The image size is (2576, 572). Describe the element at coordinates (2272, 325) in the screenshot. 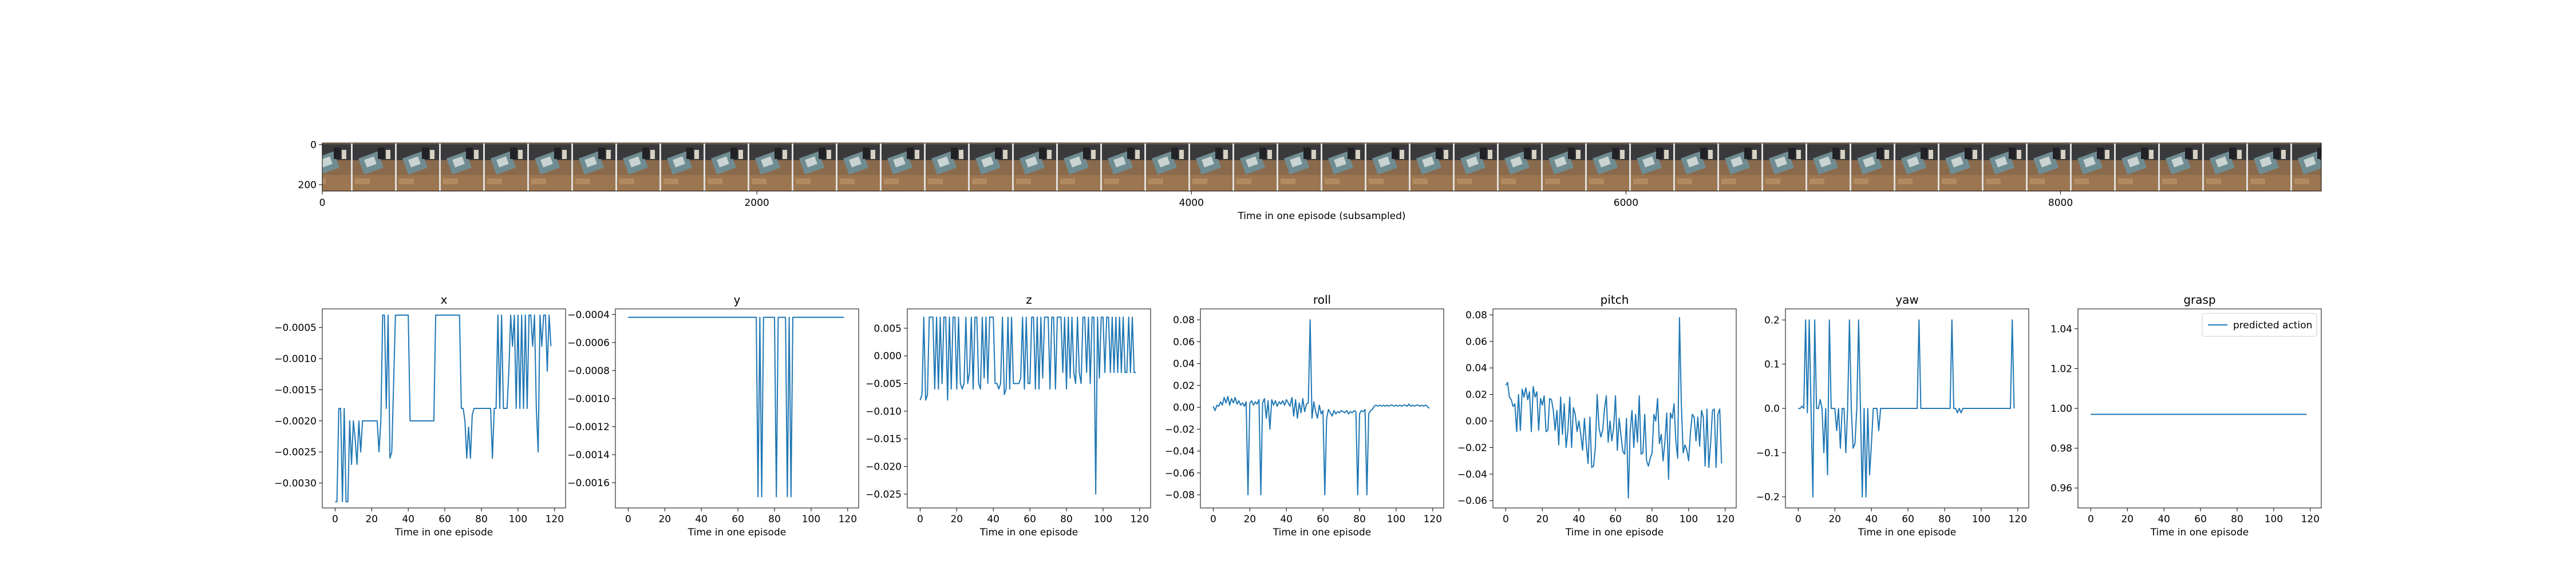

I see `legend-label: predicted action` at that location.